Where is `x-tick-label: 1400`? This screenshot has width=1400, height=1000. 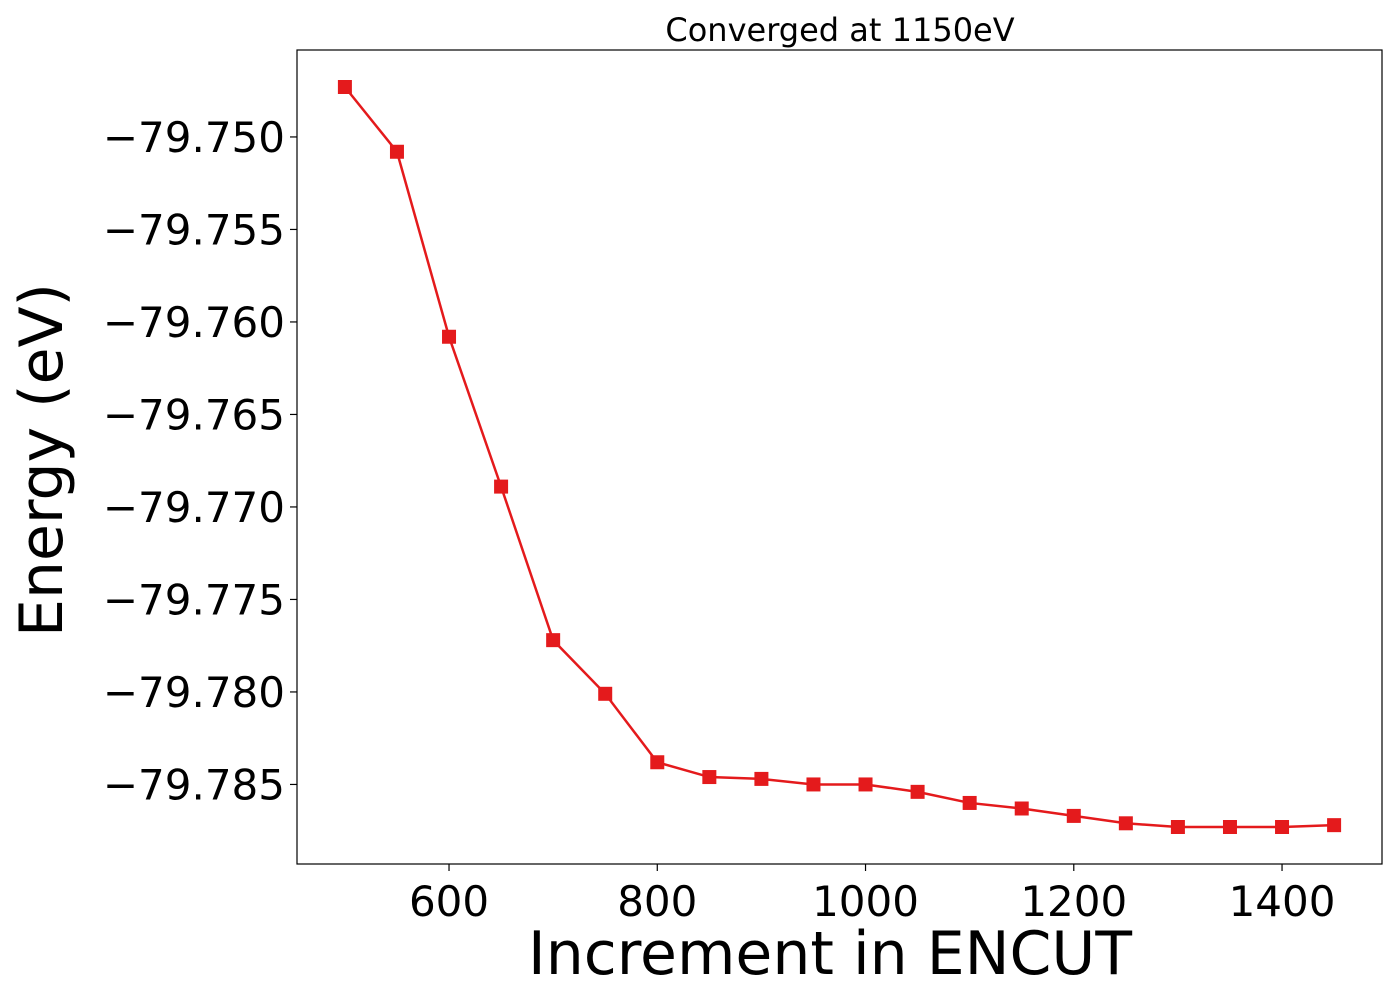 x-tick-label: 1400 is located at coordinates (1282, 901).